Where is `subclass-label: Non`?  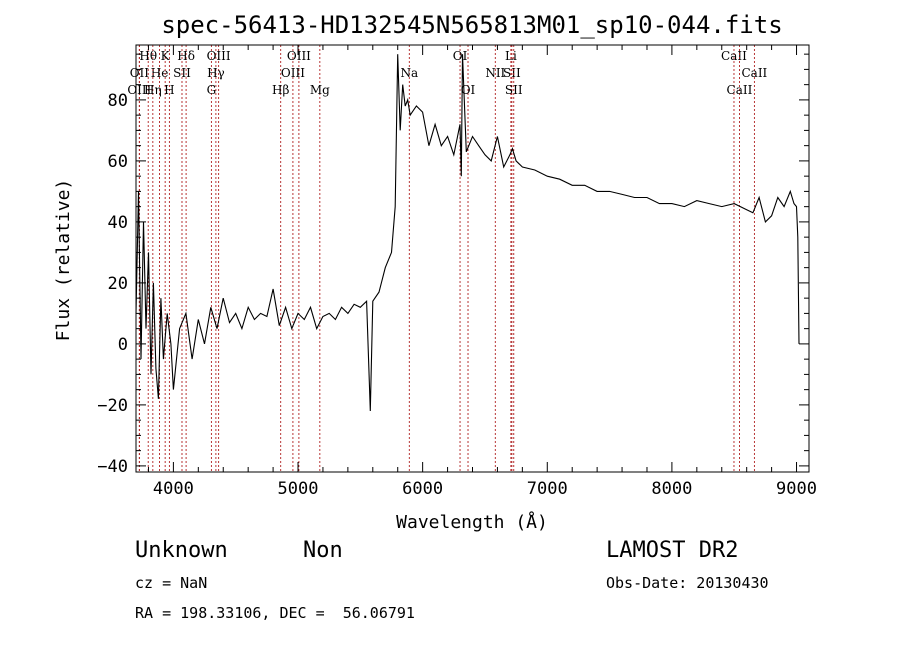
subclass-label: Non is located at coordinates (323, 550).